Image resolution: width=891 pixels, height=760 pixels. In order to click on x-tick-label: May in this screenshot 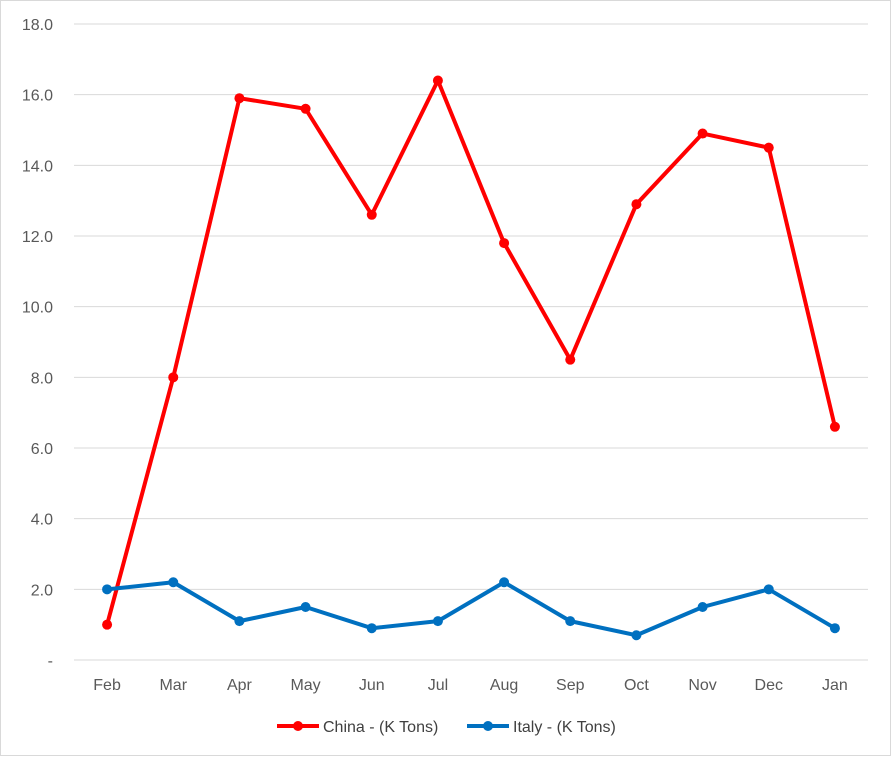, I will do `click(305, 685)`.